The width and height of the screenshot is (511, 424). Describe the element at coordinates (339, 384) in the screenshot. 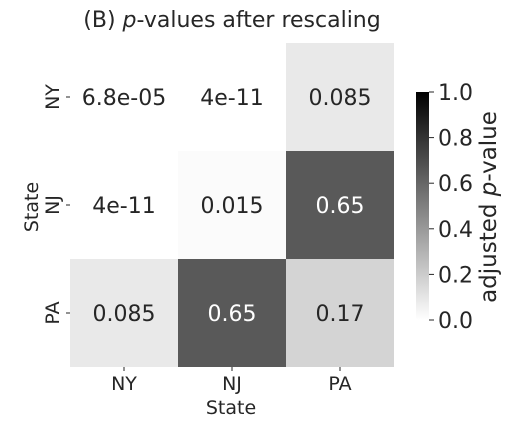

I see `x-tick-label-PA: PA` at that location.